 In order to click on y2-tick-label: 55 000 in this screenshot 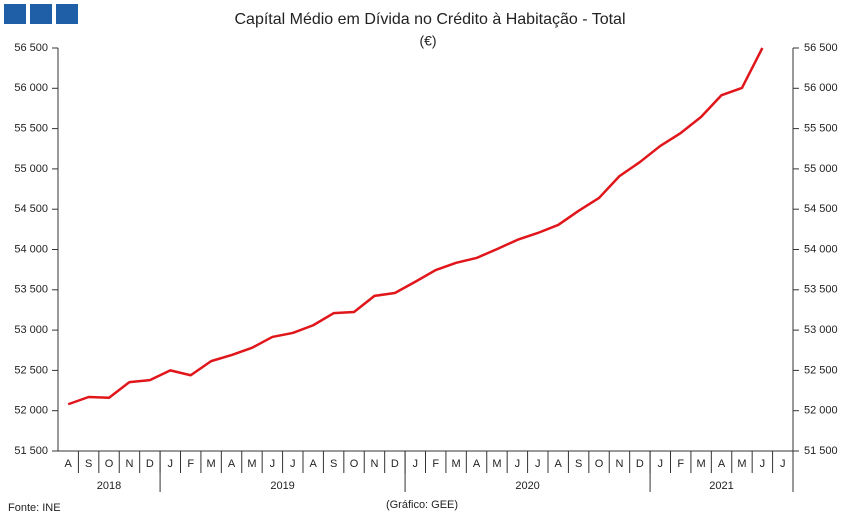, I will do `click(821, 169)`.